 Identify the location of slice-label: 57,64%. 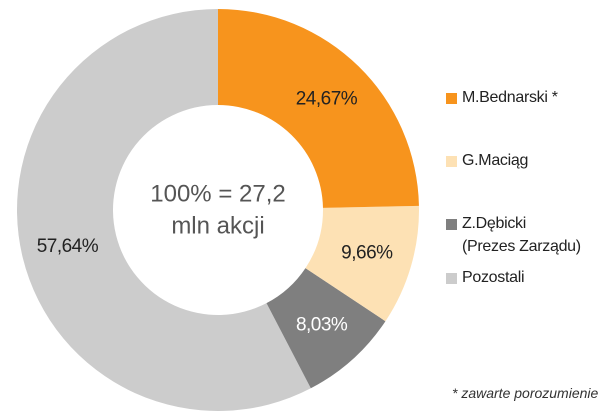
(68, 246).